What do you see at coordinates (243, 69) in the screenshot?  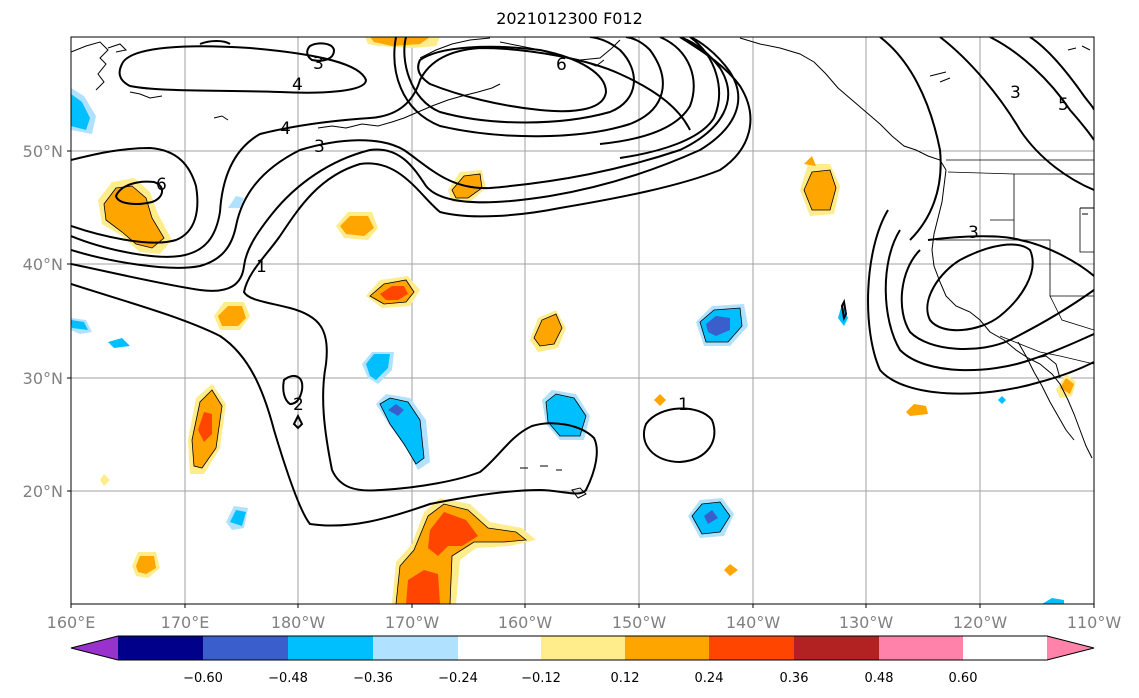 I see `contour-line-3-top` at bounding box center [243, 69].